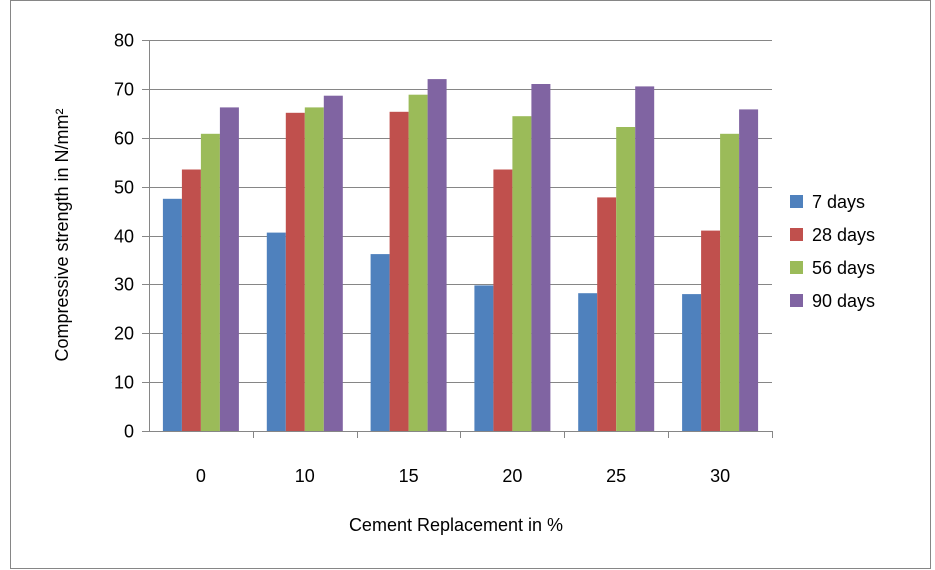  Describe the element at coordinates (832, 251) in the screenshot. I see `legend: 7 days 28 days 56 days 90 days` at that location.